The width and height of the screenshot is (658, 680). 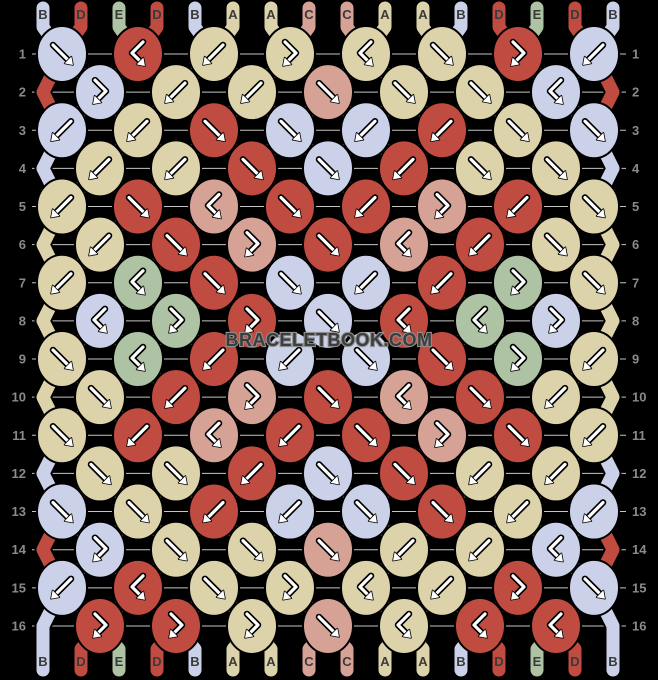 I want to click on string-label-top: C, so click(x=347, y=14).